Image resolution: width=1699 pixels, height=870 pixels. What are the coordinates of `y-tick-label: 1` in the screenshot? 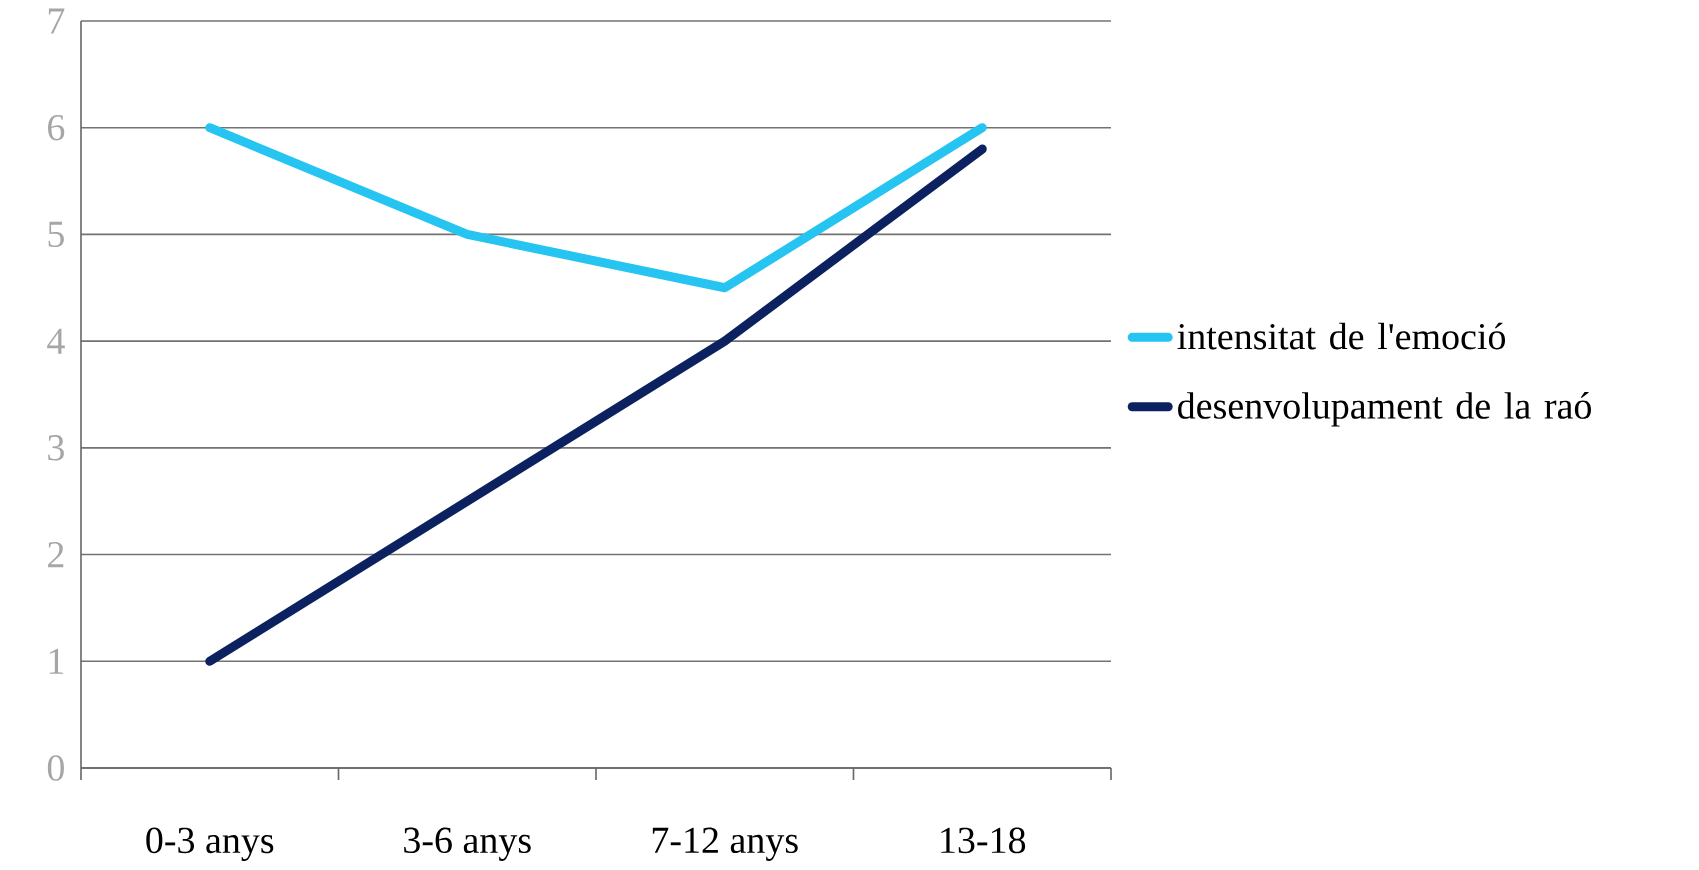 It's located at (56, 661).